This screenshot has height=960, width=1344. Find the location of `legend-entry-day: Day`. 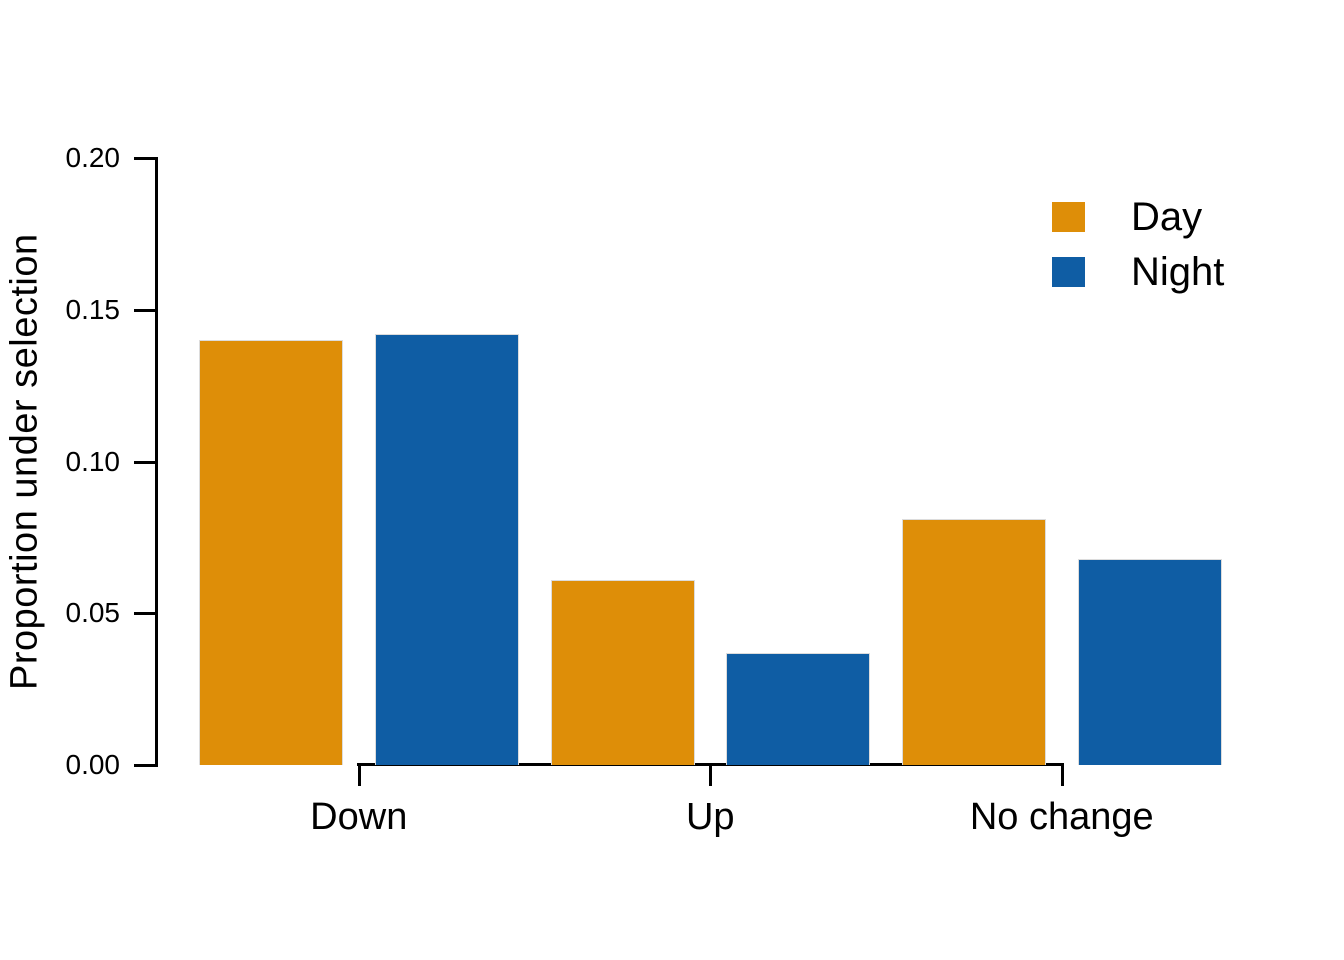

legend-entry-day: Day is located at coordinates (1138, 217).